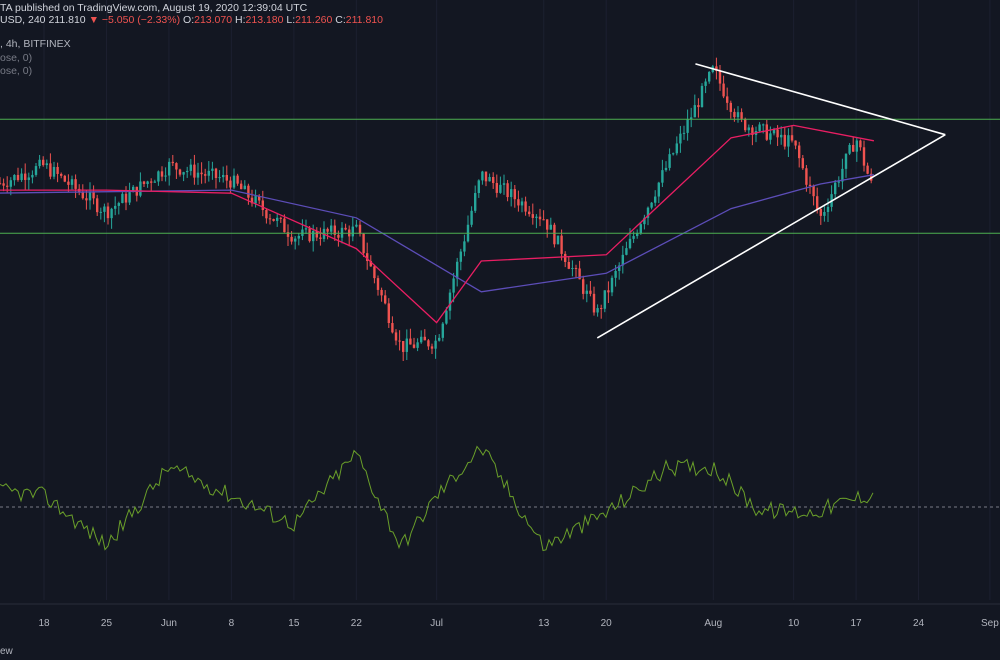 The width and height of the screenshot is (1000, 660). I want to click on symbol-interval: USD, 240, so click(23, 20).